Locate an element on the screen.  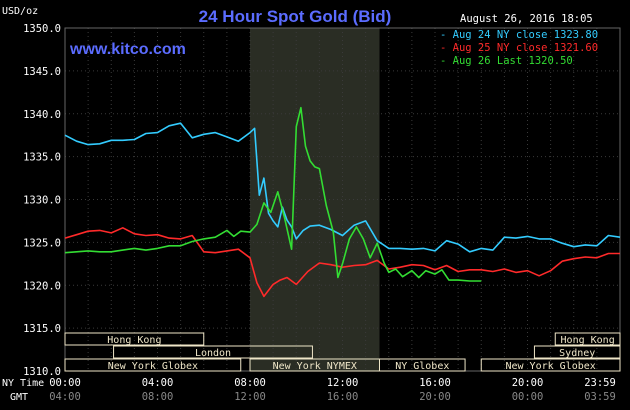
chart-title: 24 Hour Spot Gold (Bid) is located at coordinates (295, 16).